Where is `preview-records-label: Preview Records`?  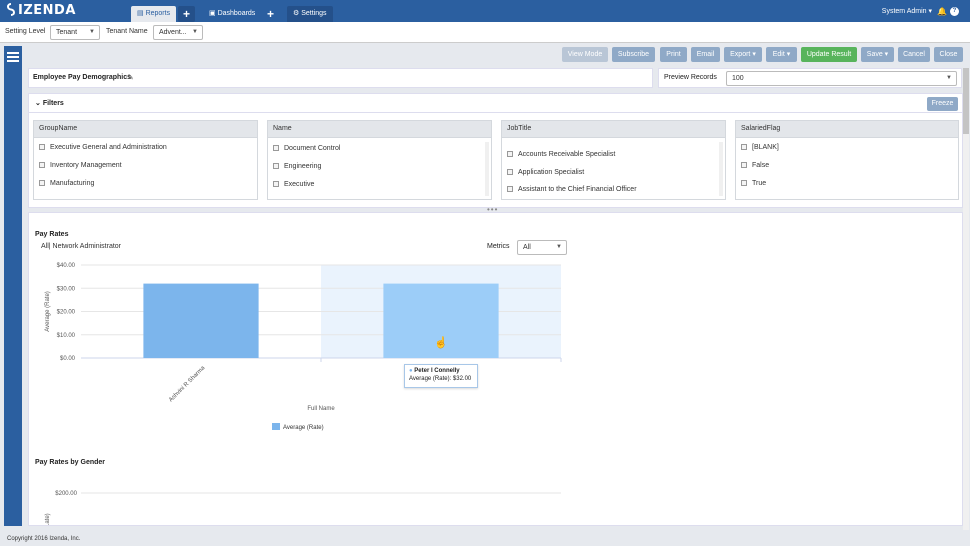
preview-records-label: Preview Records is located at coordinates (690, 77).